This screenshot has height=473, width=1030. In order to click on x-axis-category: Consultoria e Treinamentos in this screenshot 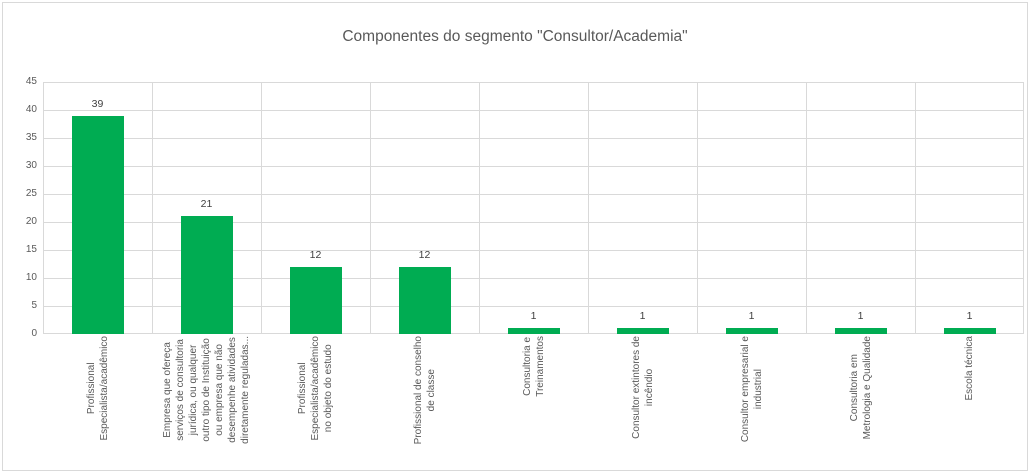, I will do `click(533, 401)`.